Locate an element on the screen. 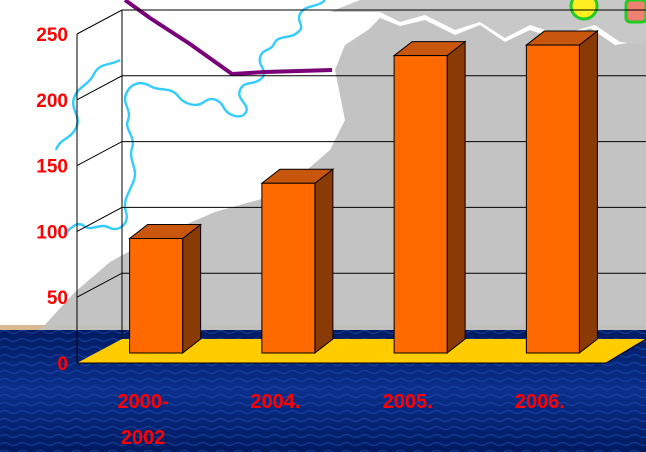 This screenshot has height=452, width=646. floor-right-edge is located at coordinates (625, 351).